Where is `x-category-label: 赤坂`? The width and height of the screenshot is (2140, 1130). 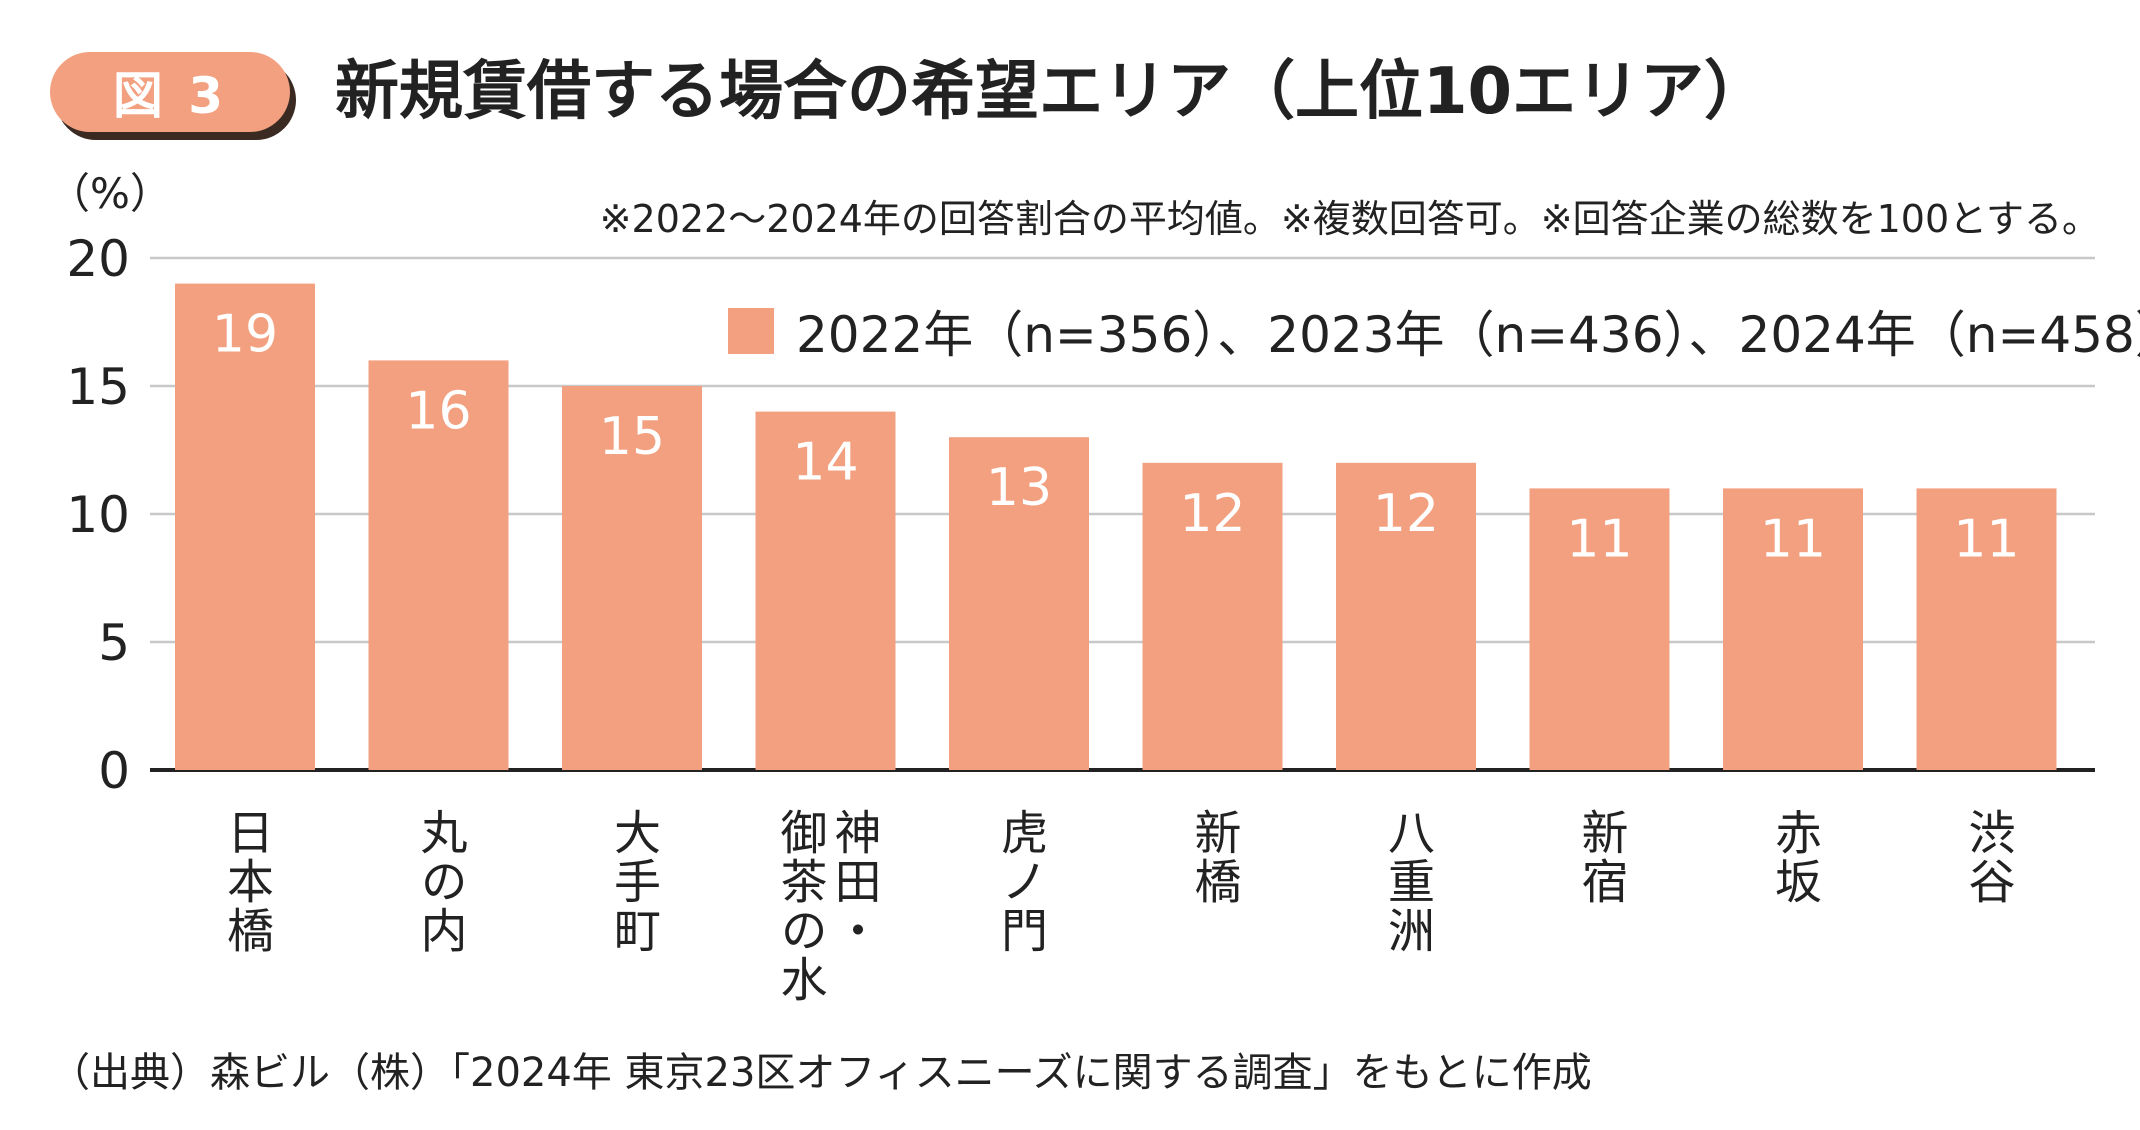
x-category-label: 赤坂 is located at coordinates (1793, 857).